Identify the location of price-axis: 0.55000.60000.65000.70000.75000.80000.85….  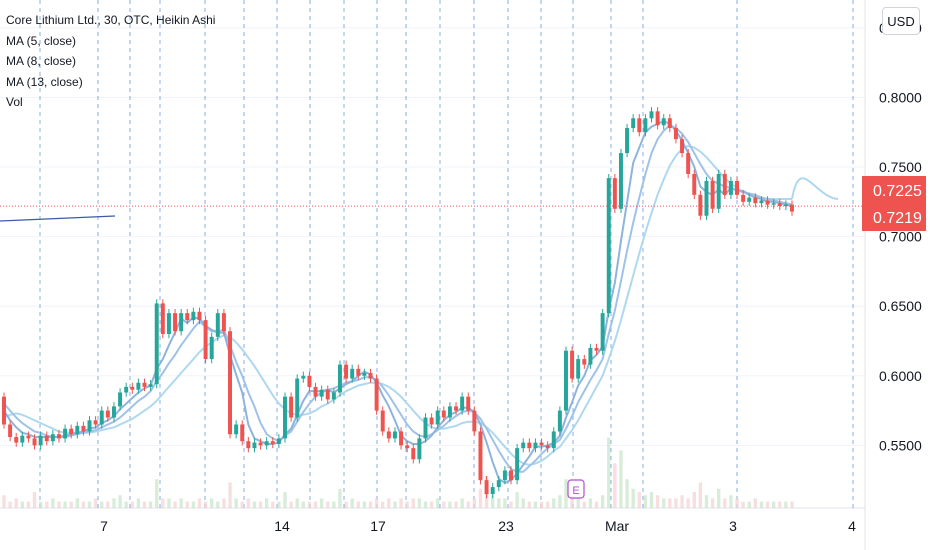
(894, 237).